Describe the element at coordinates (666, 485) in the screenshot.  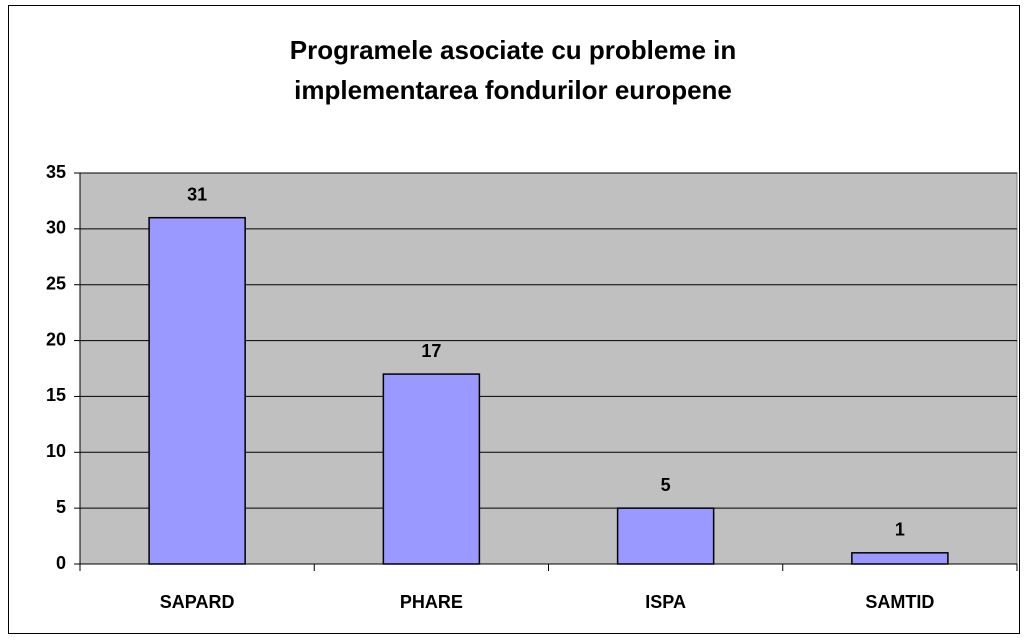
I see `data-label: 5` at that location.